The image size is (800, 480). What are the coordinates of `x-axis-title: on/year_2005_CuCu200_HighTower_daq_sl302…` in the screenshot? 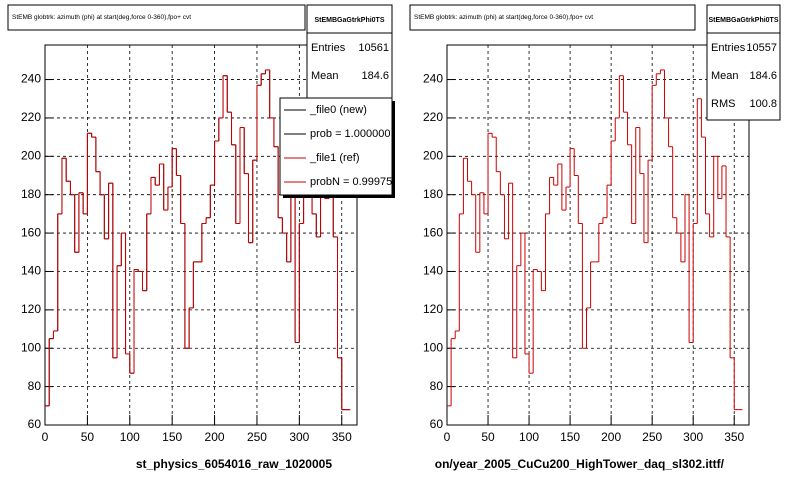 It's located at (580, 464).